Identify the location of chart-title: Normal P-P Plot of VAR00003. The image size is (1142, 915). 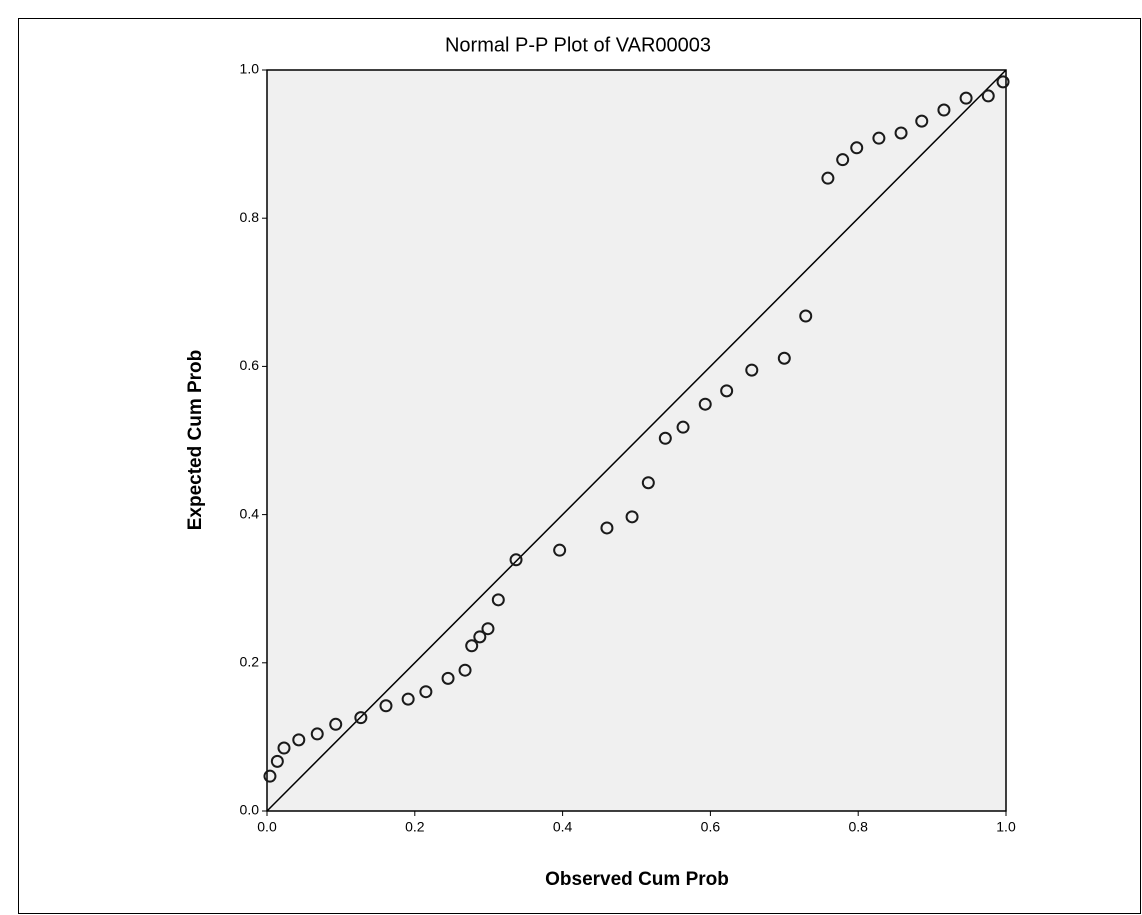
(578, 45).